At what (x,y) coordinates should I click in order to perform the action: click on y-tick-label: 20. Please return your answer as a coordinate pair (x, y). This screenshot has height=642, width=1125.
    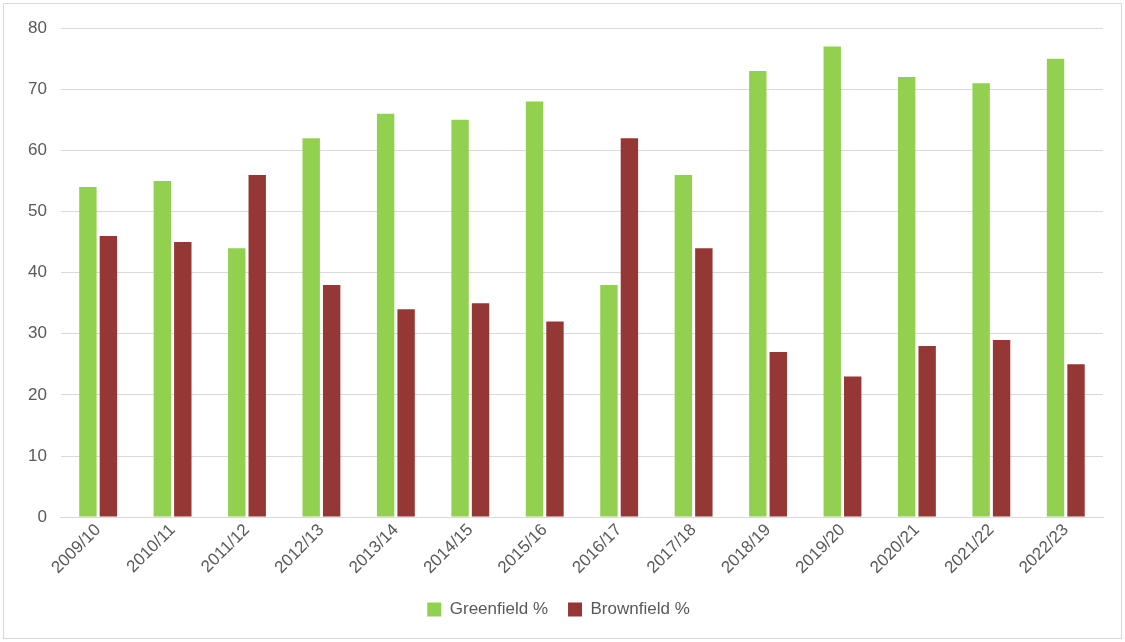
    Looking at the image, I should click on (37, 394).